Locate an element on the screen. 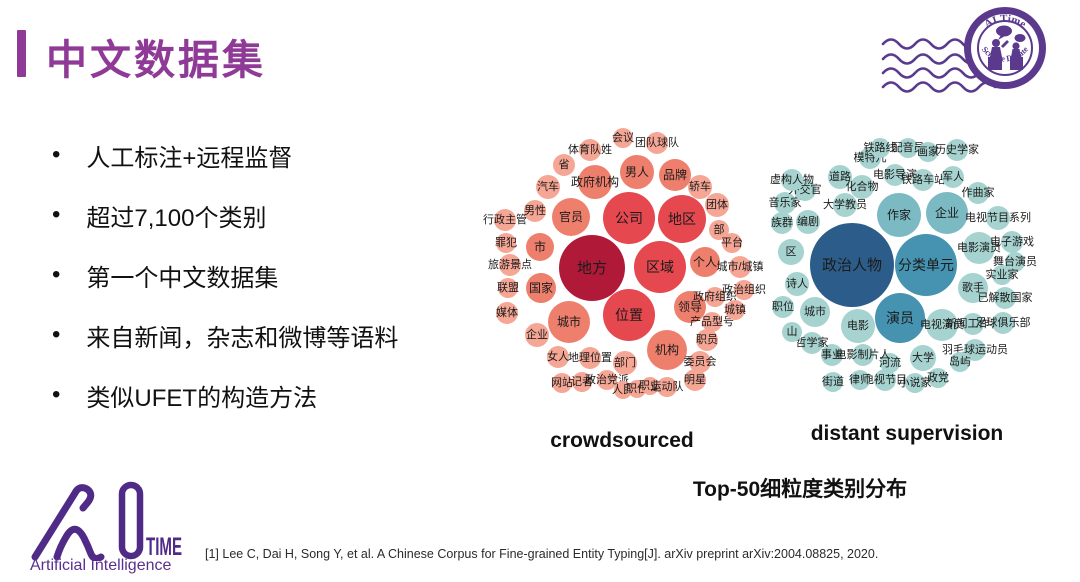 Image resolution: width=1080 pixels, height=582 pixels. chart-bubble: 企业 is located at coordinates (537, 335).